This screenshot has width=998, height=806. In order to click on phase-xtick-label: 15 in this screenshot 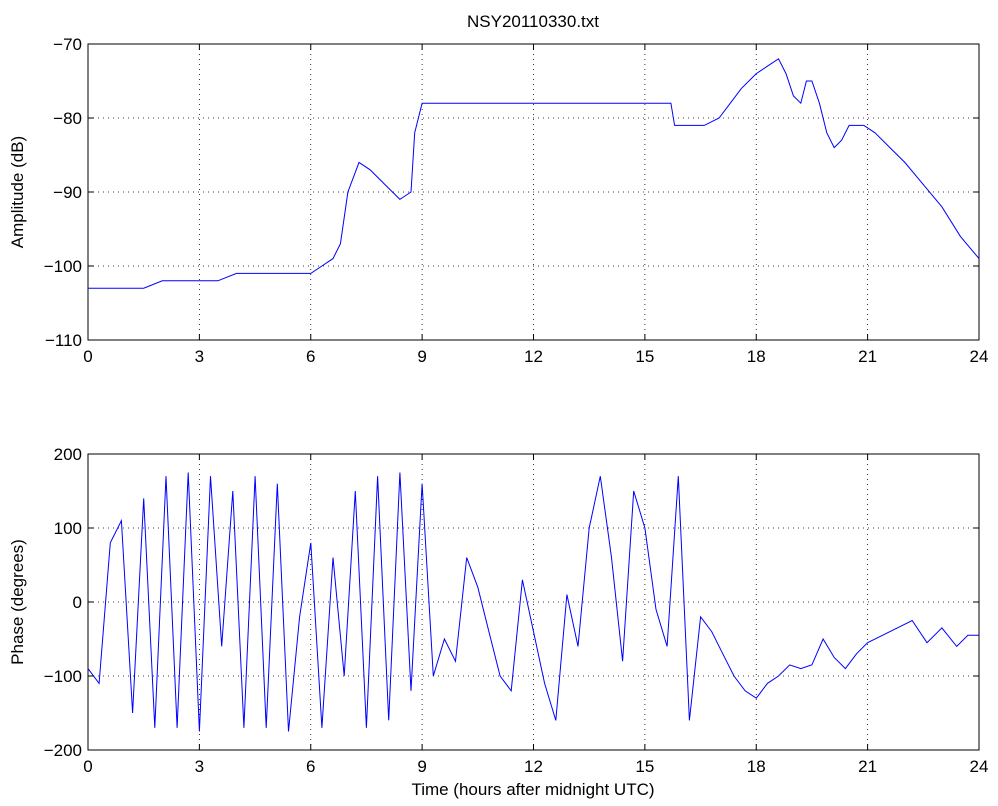, I will do `click(644, 766)`.